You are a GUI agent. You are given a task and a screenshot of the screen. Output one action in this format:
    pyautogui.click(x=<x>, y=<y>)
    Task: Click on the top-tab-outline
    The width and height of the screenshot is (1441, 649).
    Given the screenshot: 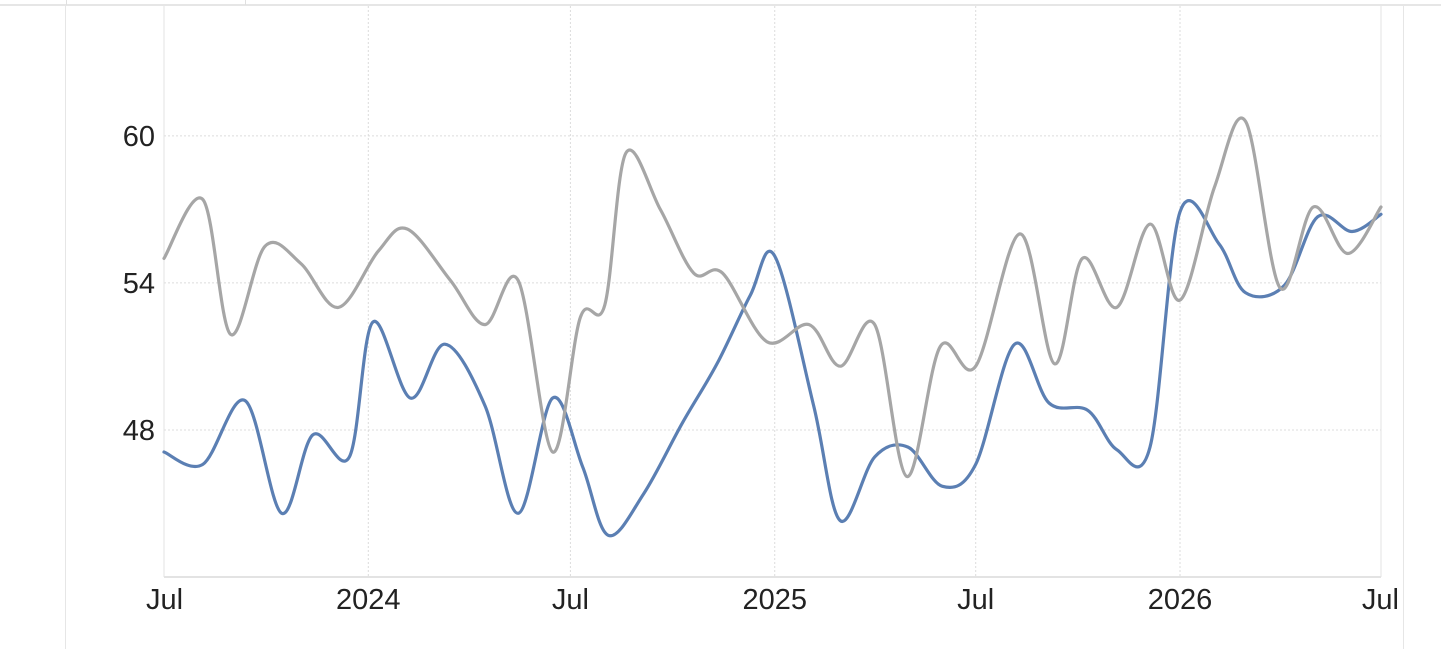 What is the action you would take?
    pyautogui.click(x=156, y=2)
    